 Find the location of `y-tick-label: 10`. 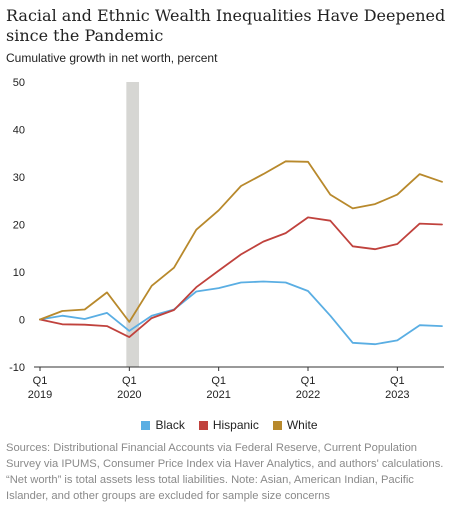

y-tick-label: 10 is located at coordinates (19, 273).